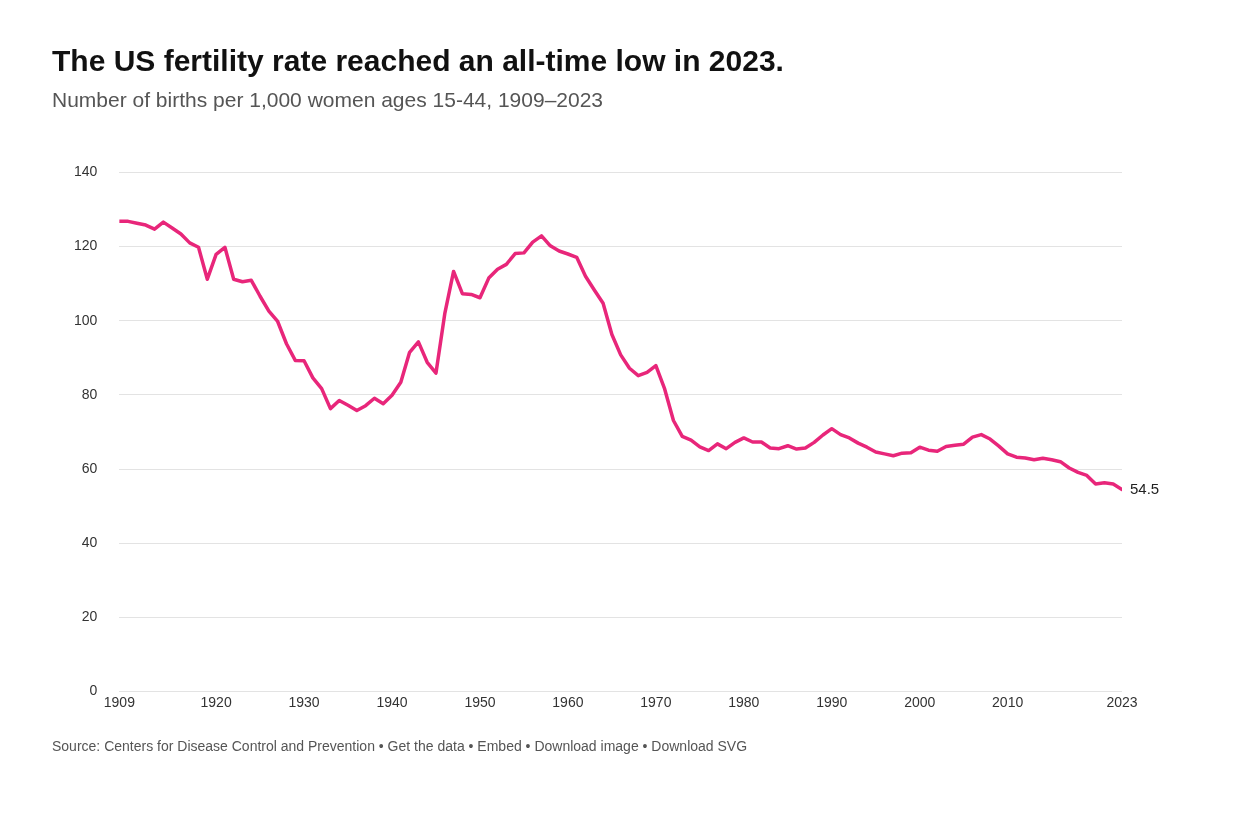  Describe the element at coordinates (86, 319) in the screenshot. I see `y-tick-label: 100` at that location.